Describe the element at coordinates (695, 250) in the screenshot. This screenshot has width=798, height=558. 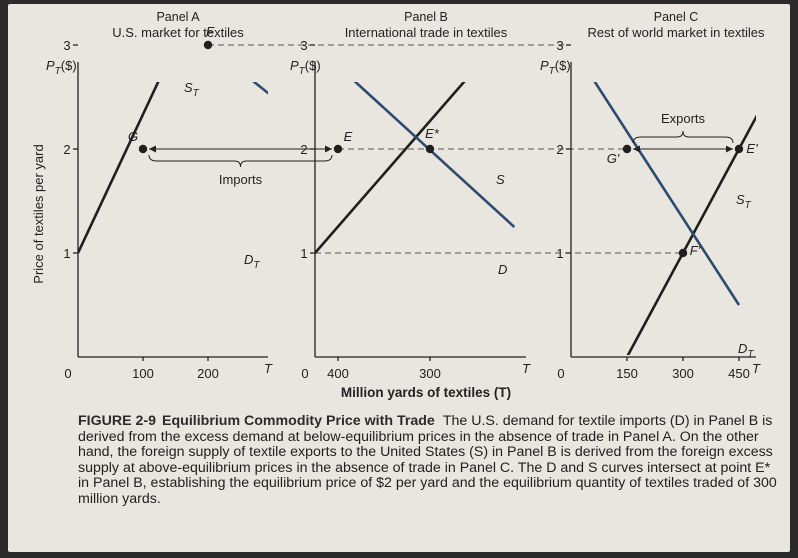
I see `panel-c-point-label: F'` at that location.